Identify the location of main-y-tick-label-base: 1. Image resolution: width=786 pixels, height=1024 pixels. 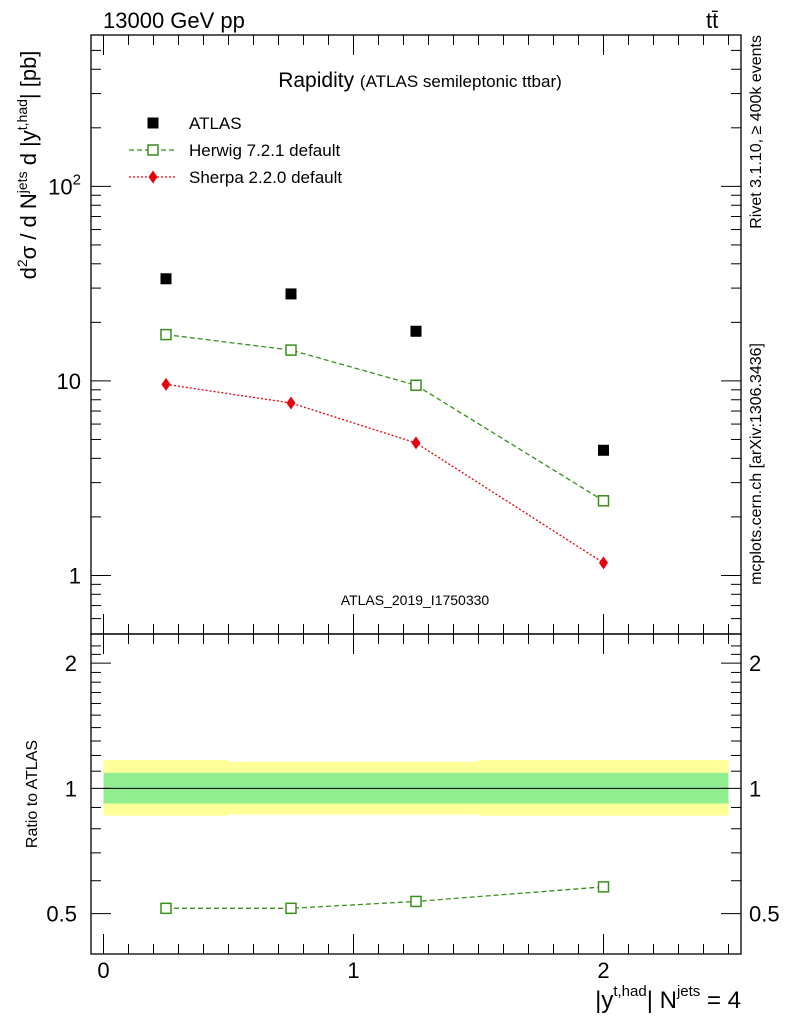
(75, 575).